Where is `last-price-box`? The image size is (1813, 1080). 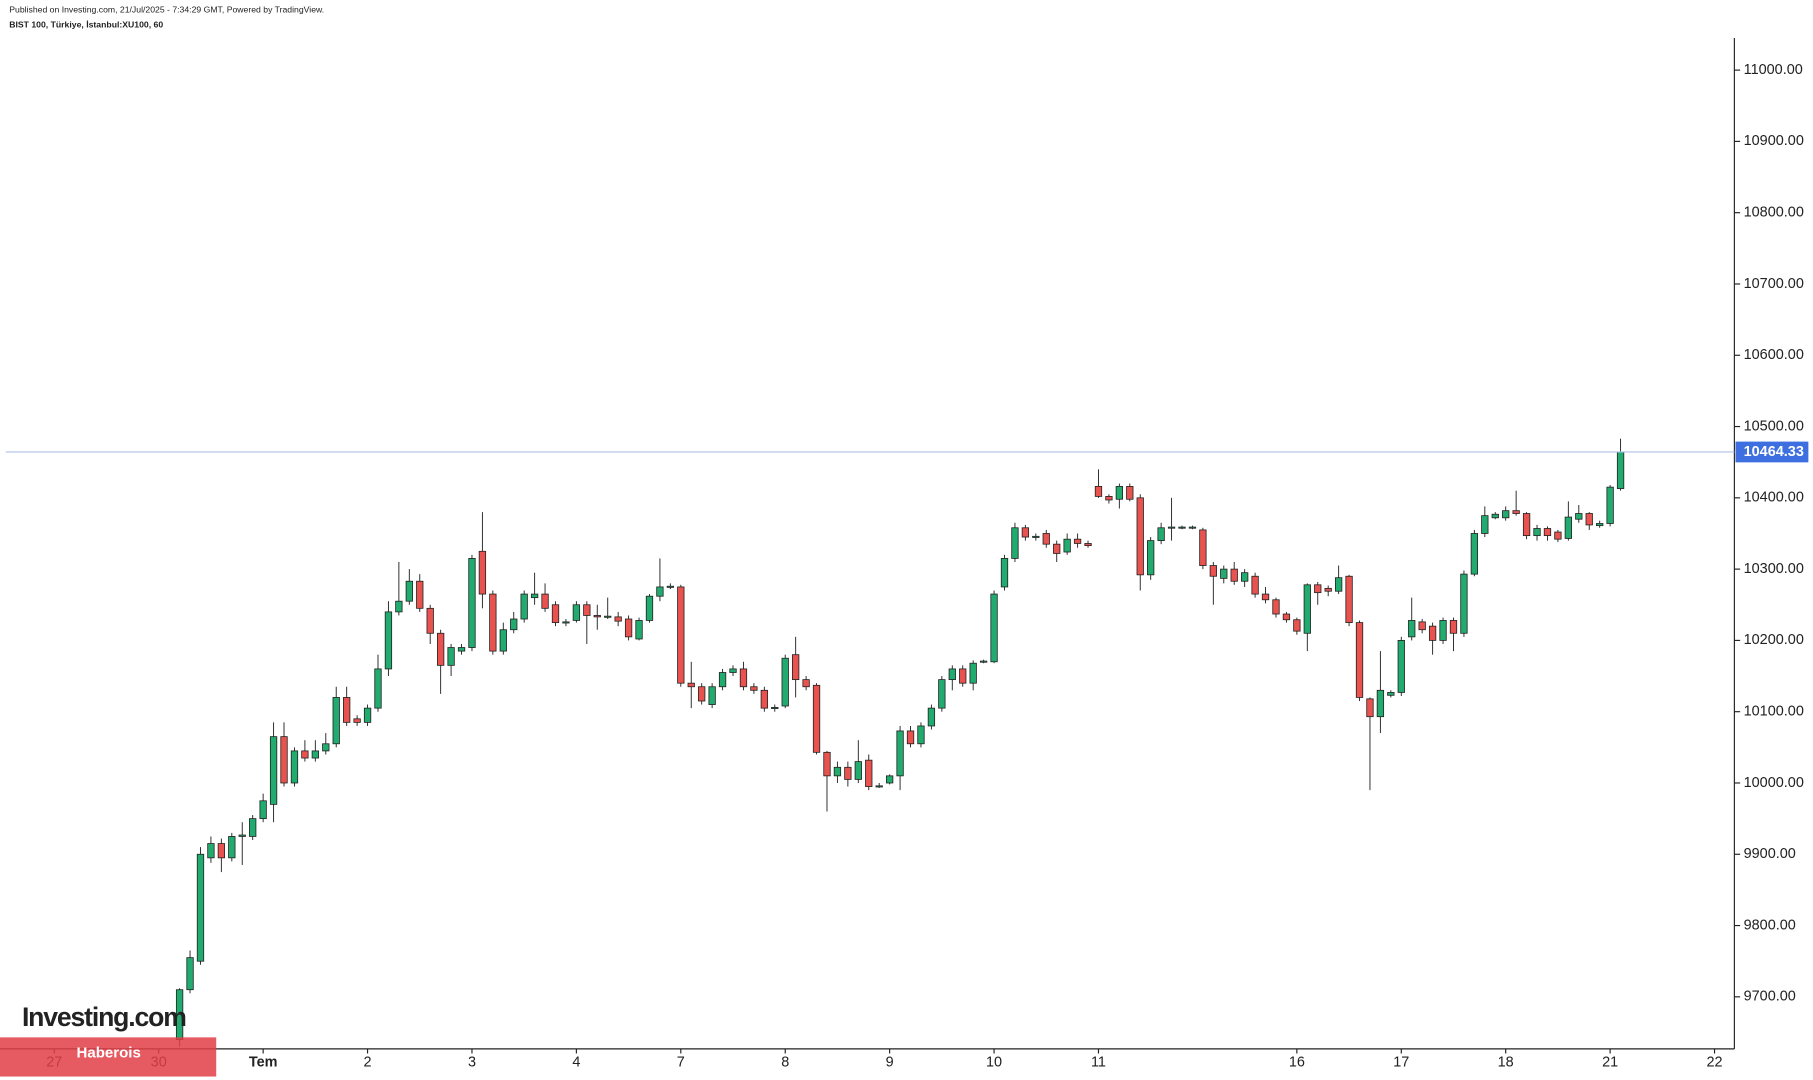
last-price-box is located at coordinates (1772, 452).